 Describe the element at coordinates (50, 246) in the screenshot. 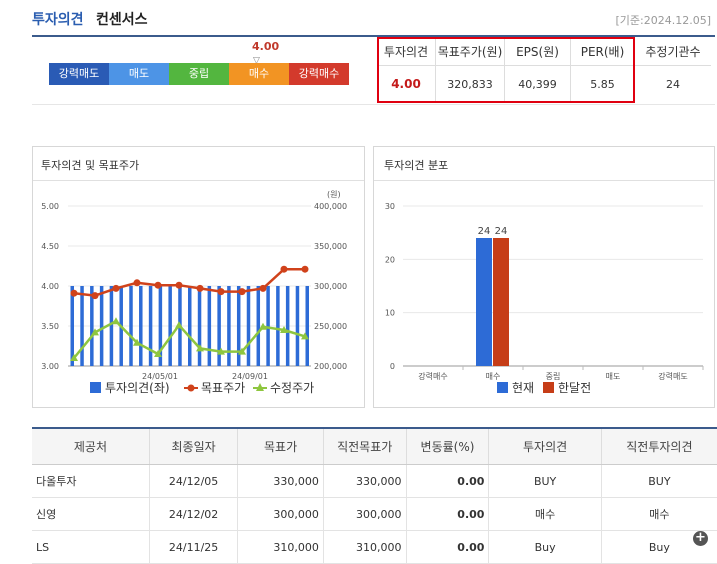

I see `y-left-tick: 4.50` at that location.